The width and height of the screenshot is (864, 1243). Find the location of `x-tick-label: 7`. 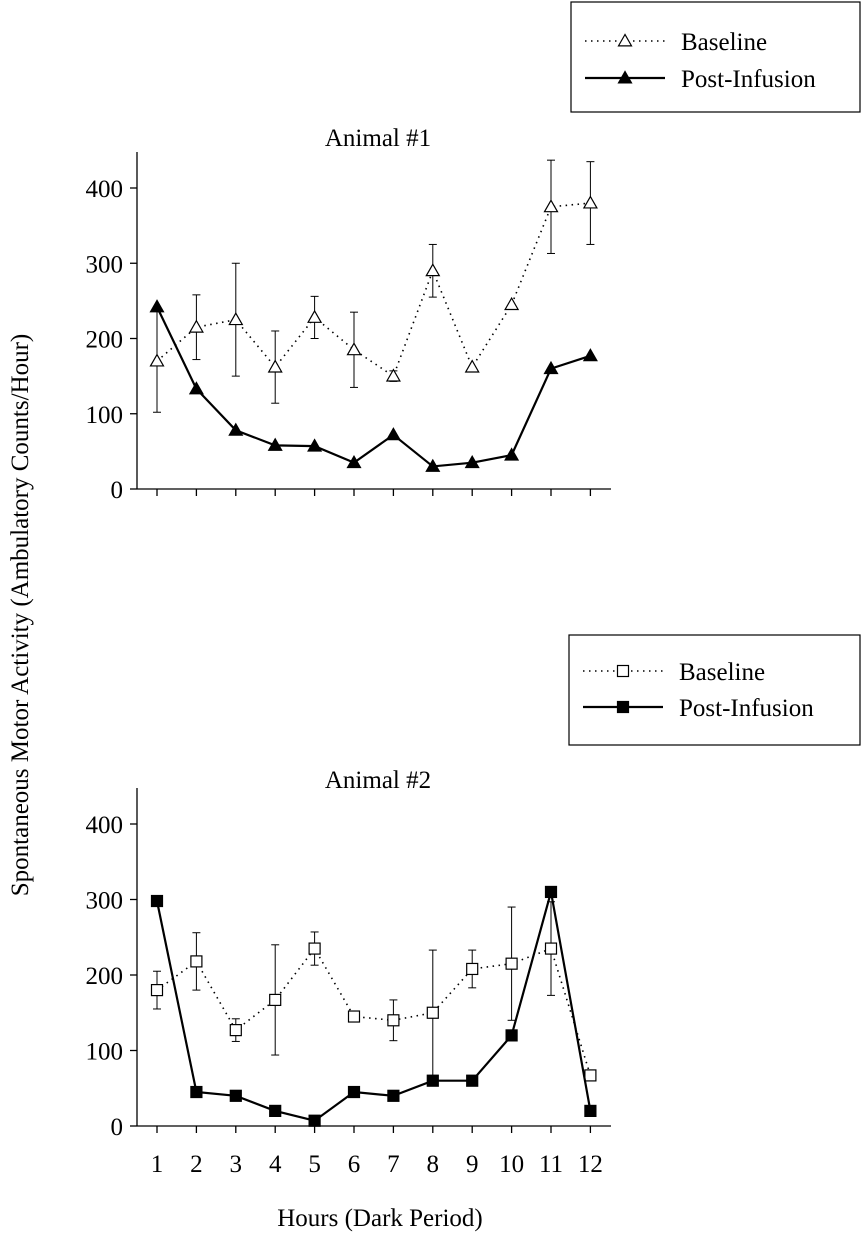

x-tick-label: 7 is located at coordinates (393, 1164).